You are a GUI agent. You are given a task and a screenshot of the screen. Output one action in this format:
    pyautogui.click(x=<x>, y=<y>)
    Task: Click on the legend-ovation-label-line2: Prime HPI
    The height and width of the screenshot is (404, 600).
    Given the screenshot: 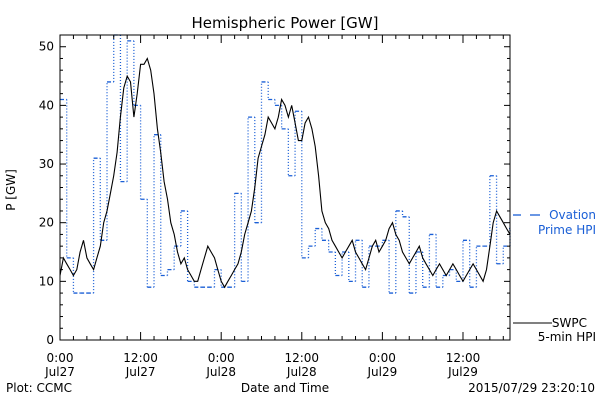 What is the action you would take?
    pyautogui.click(x=567, y=230)
    